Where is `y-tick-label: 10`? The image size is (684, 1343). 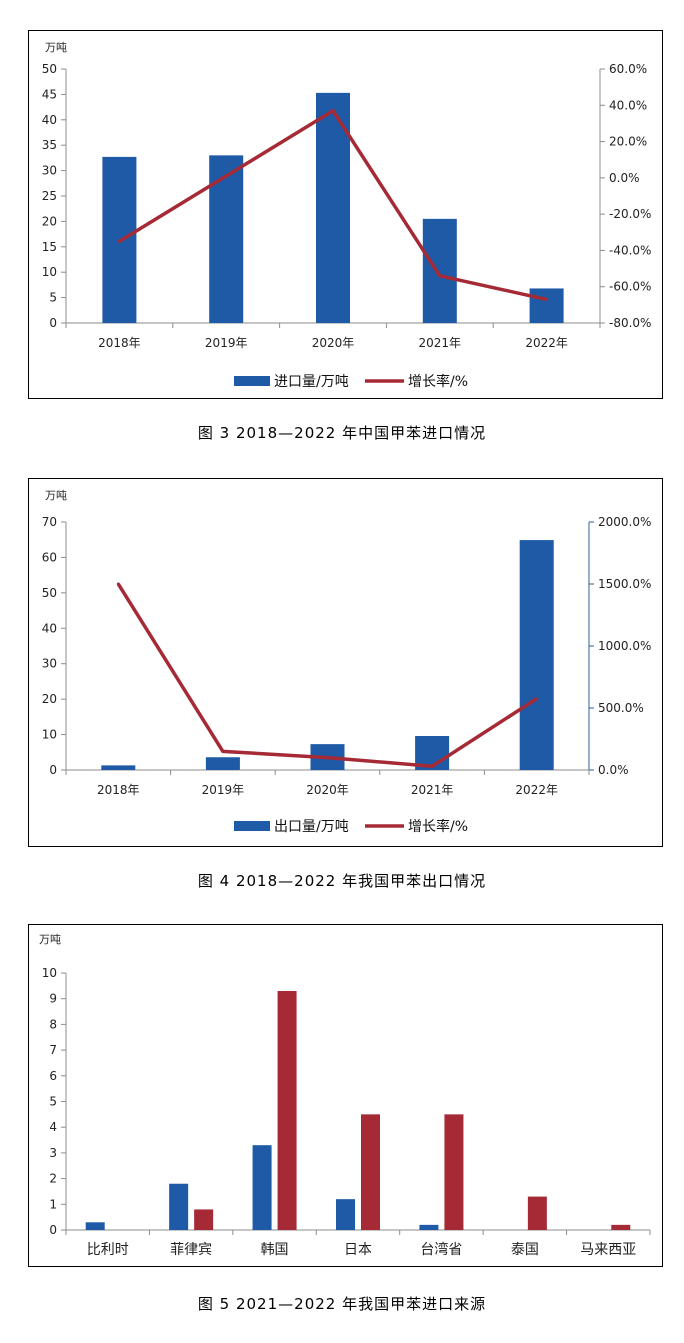
y-tick-label: 10 is located at coordinates (49, 973).